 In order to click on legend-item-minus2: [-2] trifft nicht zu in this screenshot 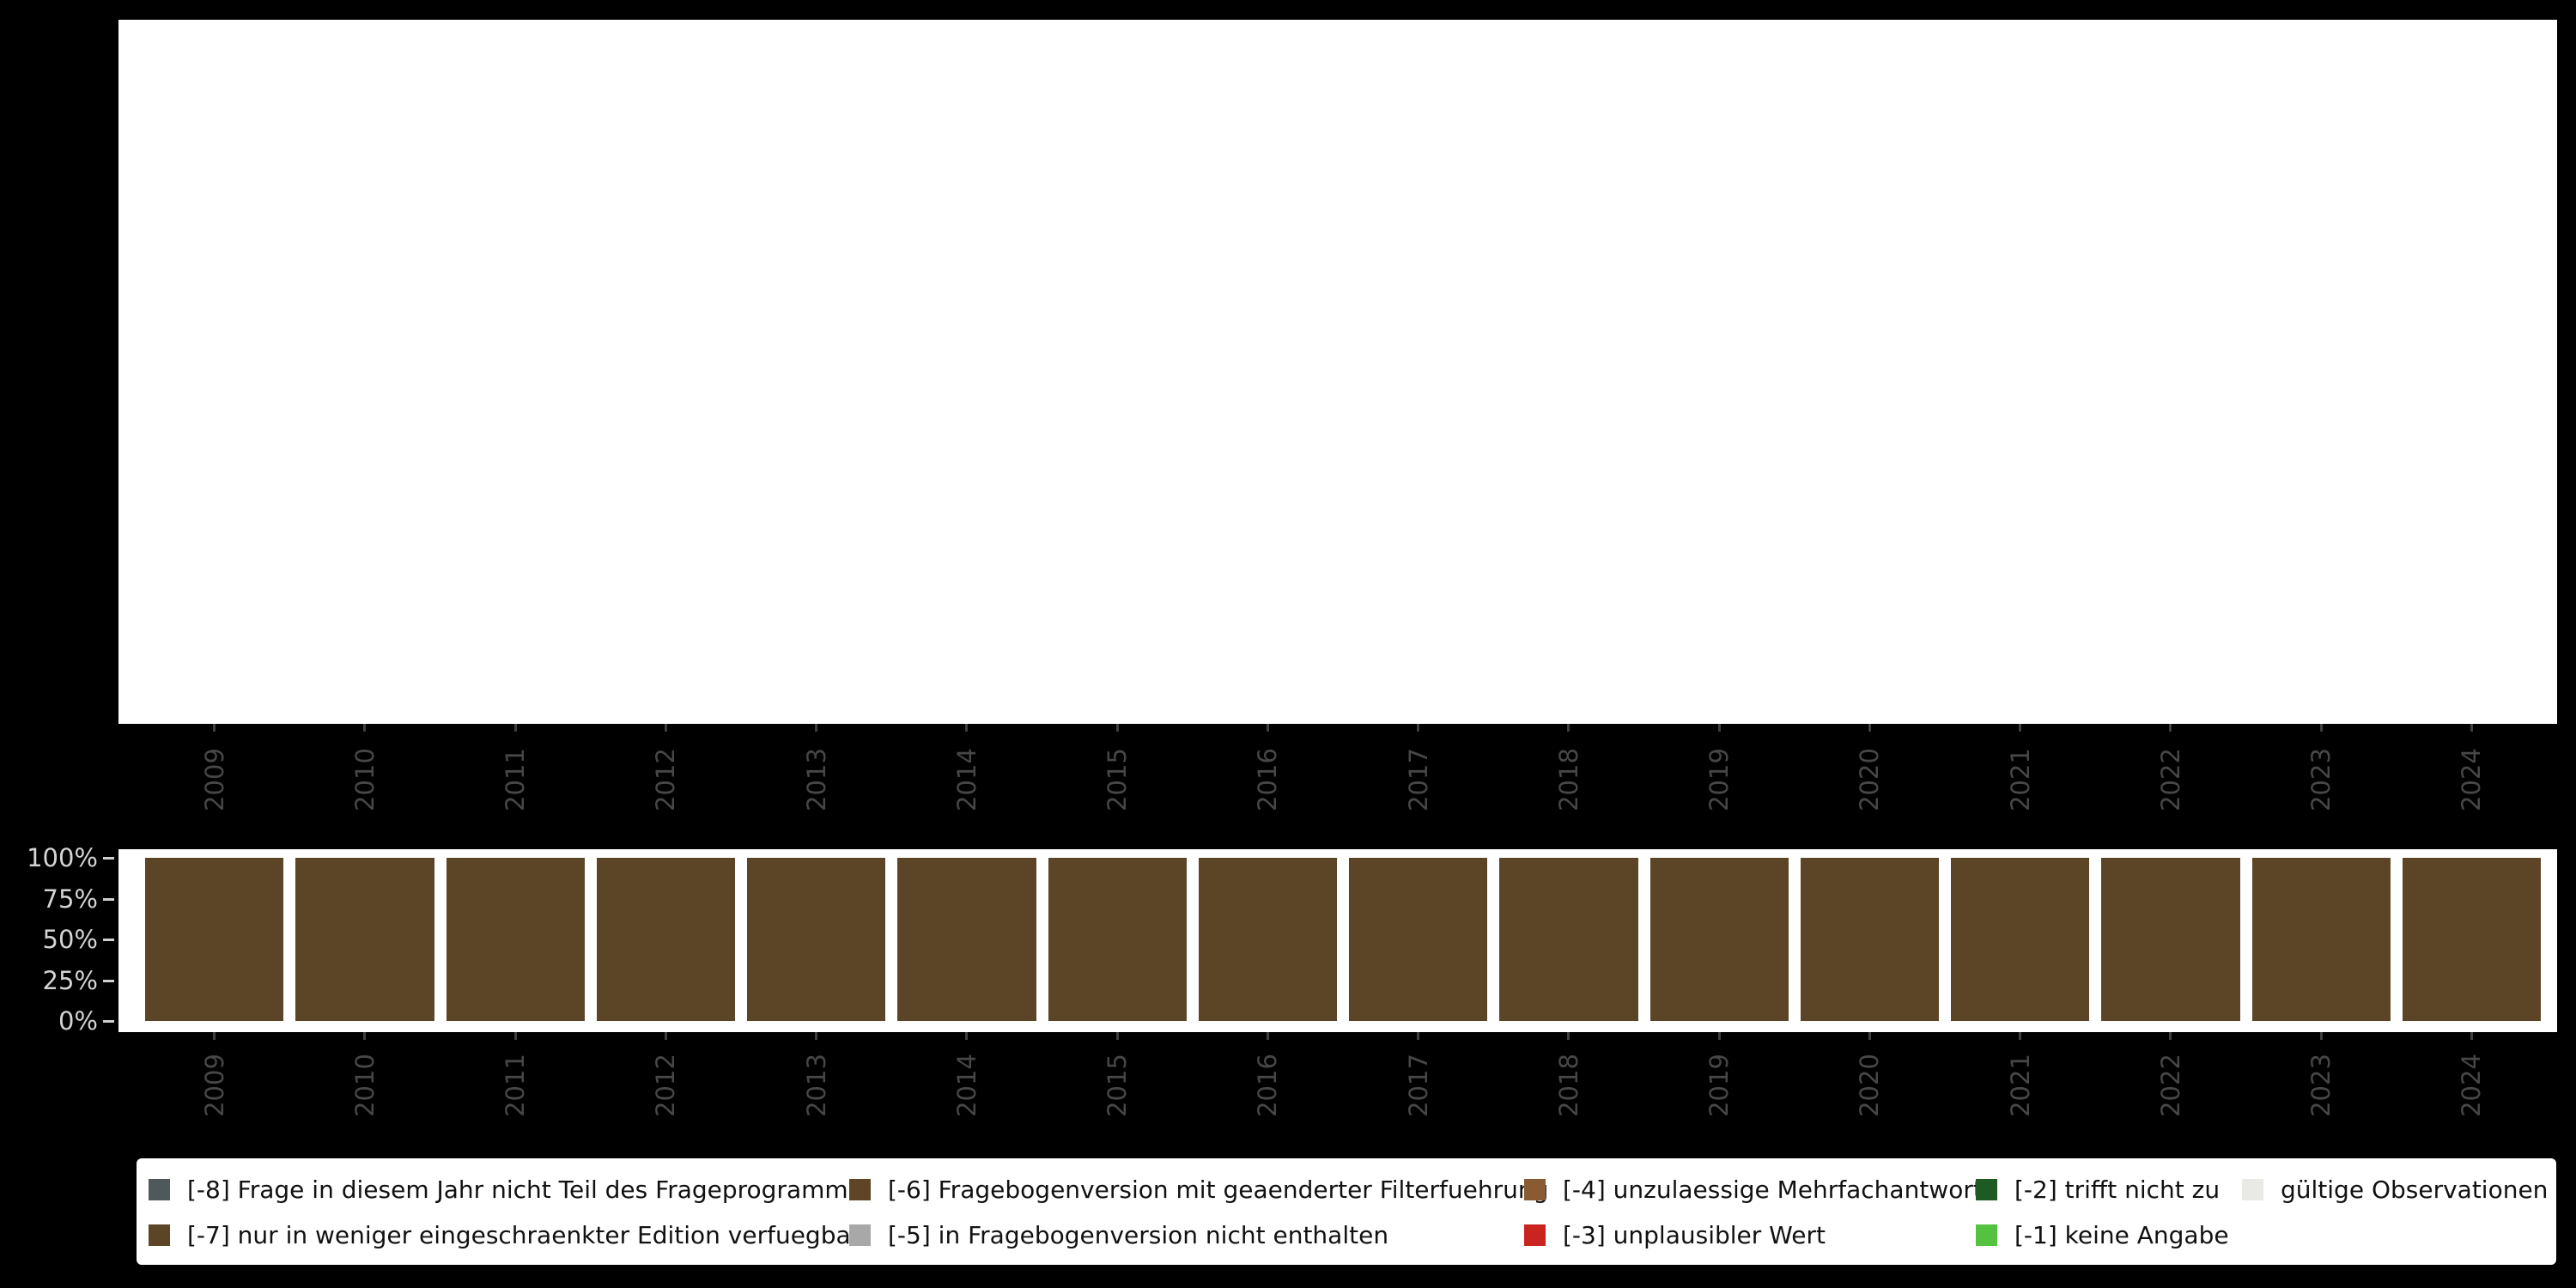, I will do `click(2098, 1189)`.